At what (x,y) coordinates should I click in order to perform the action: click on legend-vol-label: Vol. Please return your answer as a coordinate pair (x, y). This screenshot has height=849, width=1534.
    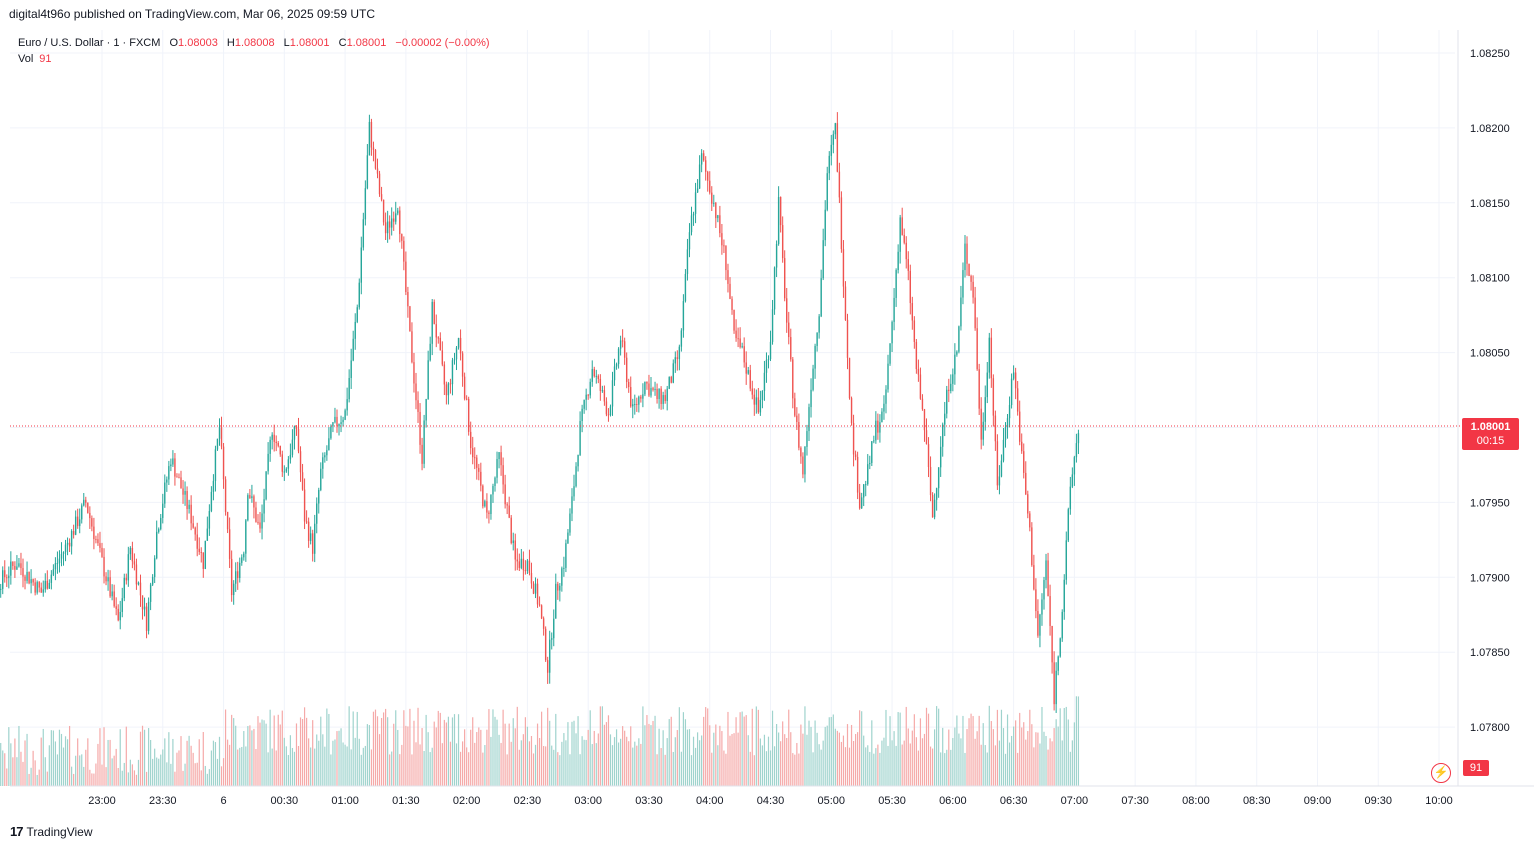
    Looking at the image, I should click on (26, 59).